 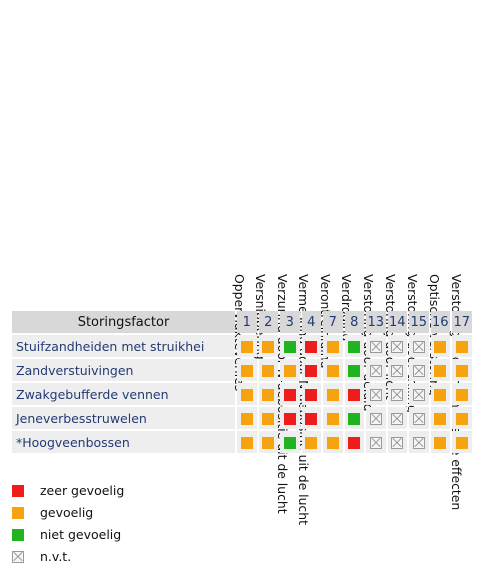 What do you see at coordinates (123, 418) in the screenshot?
I see `habitat-link: Jeneverbesstruwelen` at bounding box center [123, 418].